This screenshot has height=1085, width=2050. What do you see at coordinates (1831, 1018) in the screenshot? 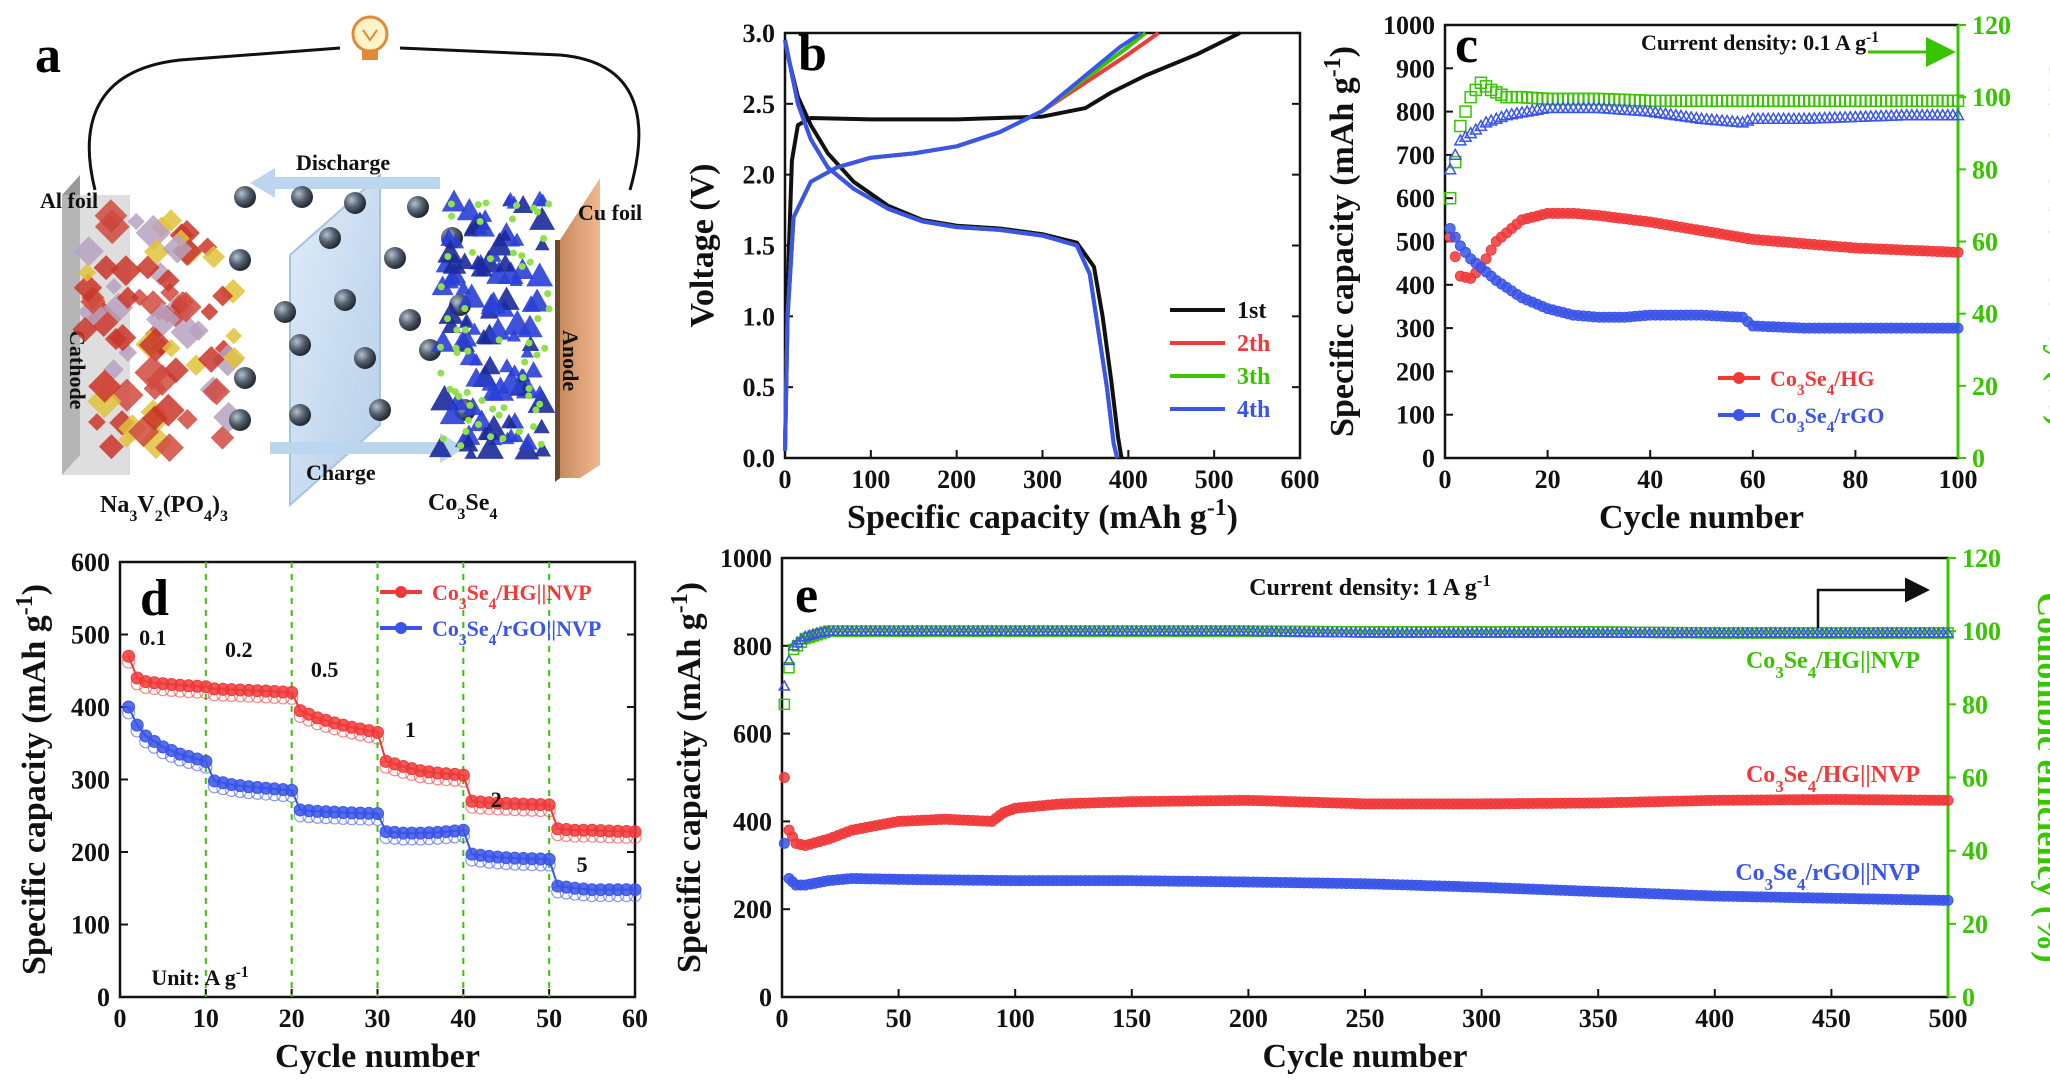
I see `x-tick-label: 450` at bounding box center [1831, 1018].